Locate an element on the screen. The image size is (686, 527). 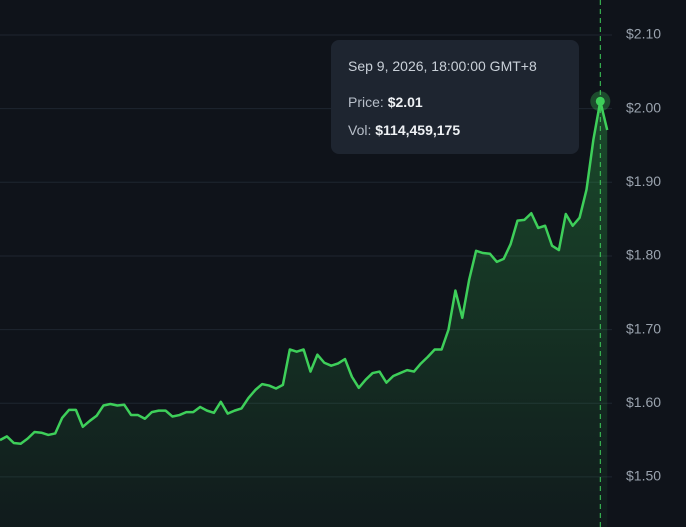
y-tick-label: $1.90 is located at coordinates (643, 181).